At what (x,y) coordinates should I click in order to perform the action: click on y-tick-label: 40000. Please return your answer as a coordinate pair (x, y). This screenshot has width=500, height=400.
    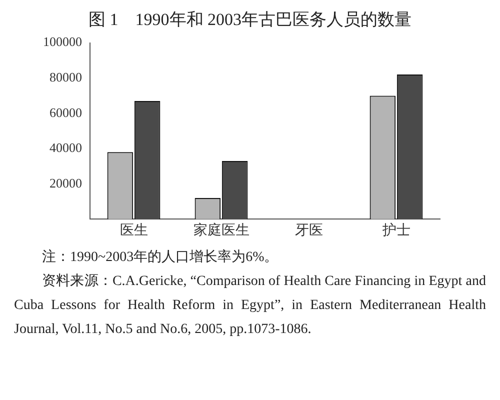
    Looking at the image, I should click on (66, 148).